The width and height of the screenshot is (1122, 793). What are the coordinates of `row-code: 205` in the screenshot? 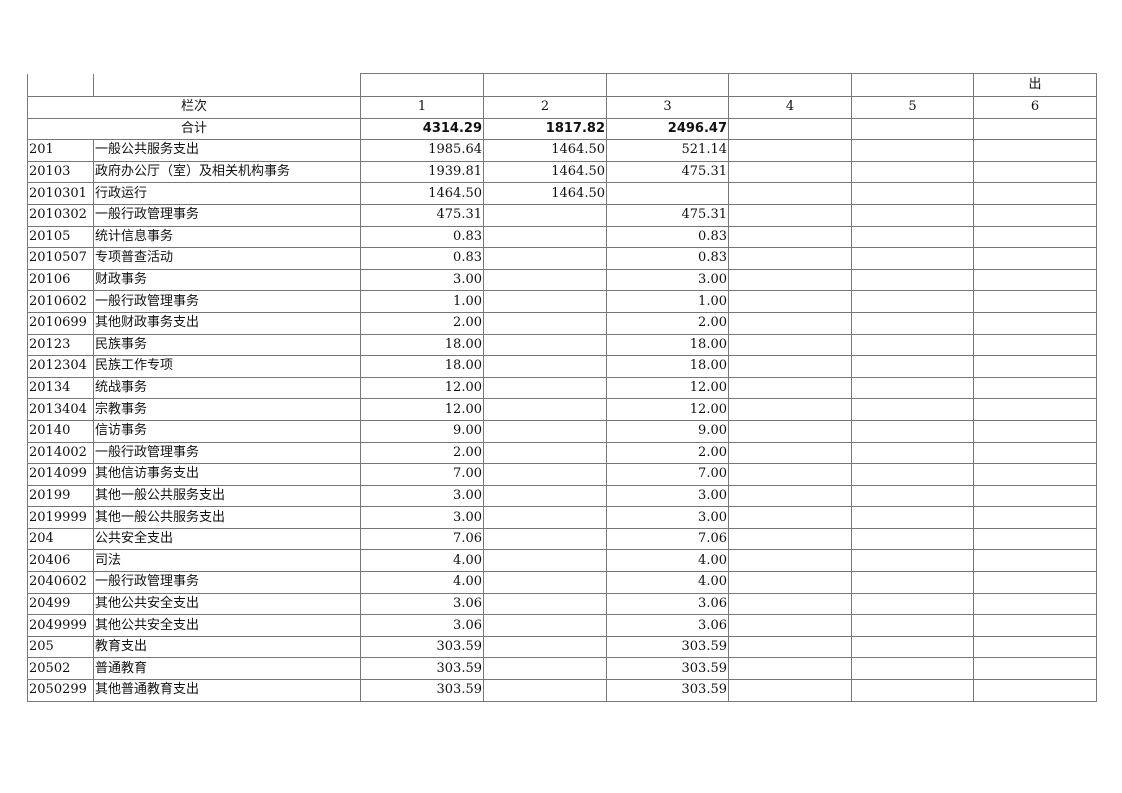 It's located at (60, 647).